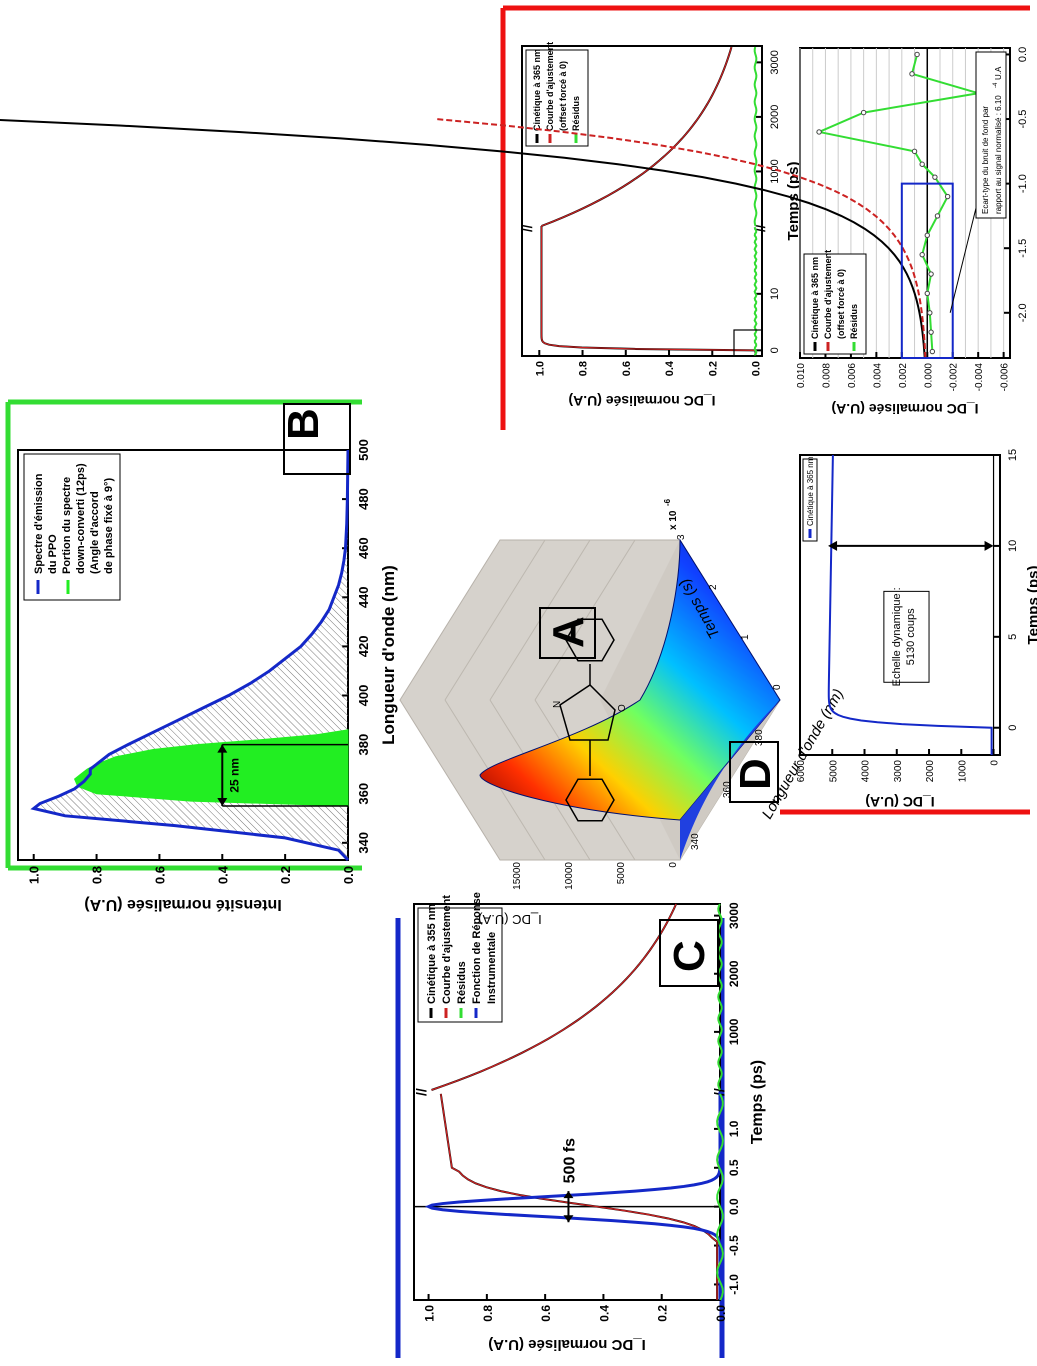 This screenshot has height=1366, width=1037. What do you see at coordinates (81, 518) in the screenshot?
I see `b-legend-text: down-converti (12ps)` at bounding box center [81, 518].